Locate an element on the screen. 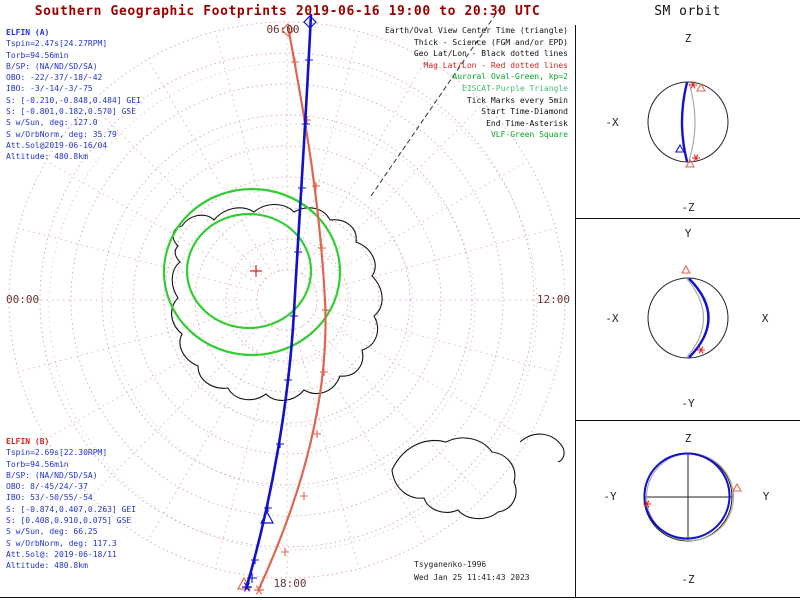 The width and height of the screenshot is (800, 600). geo-meridian-dashed is located at coordinates (435, 102).